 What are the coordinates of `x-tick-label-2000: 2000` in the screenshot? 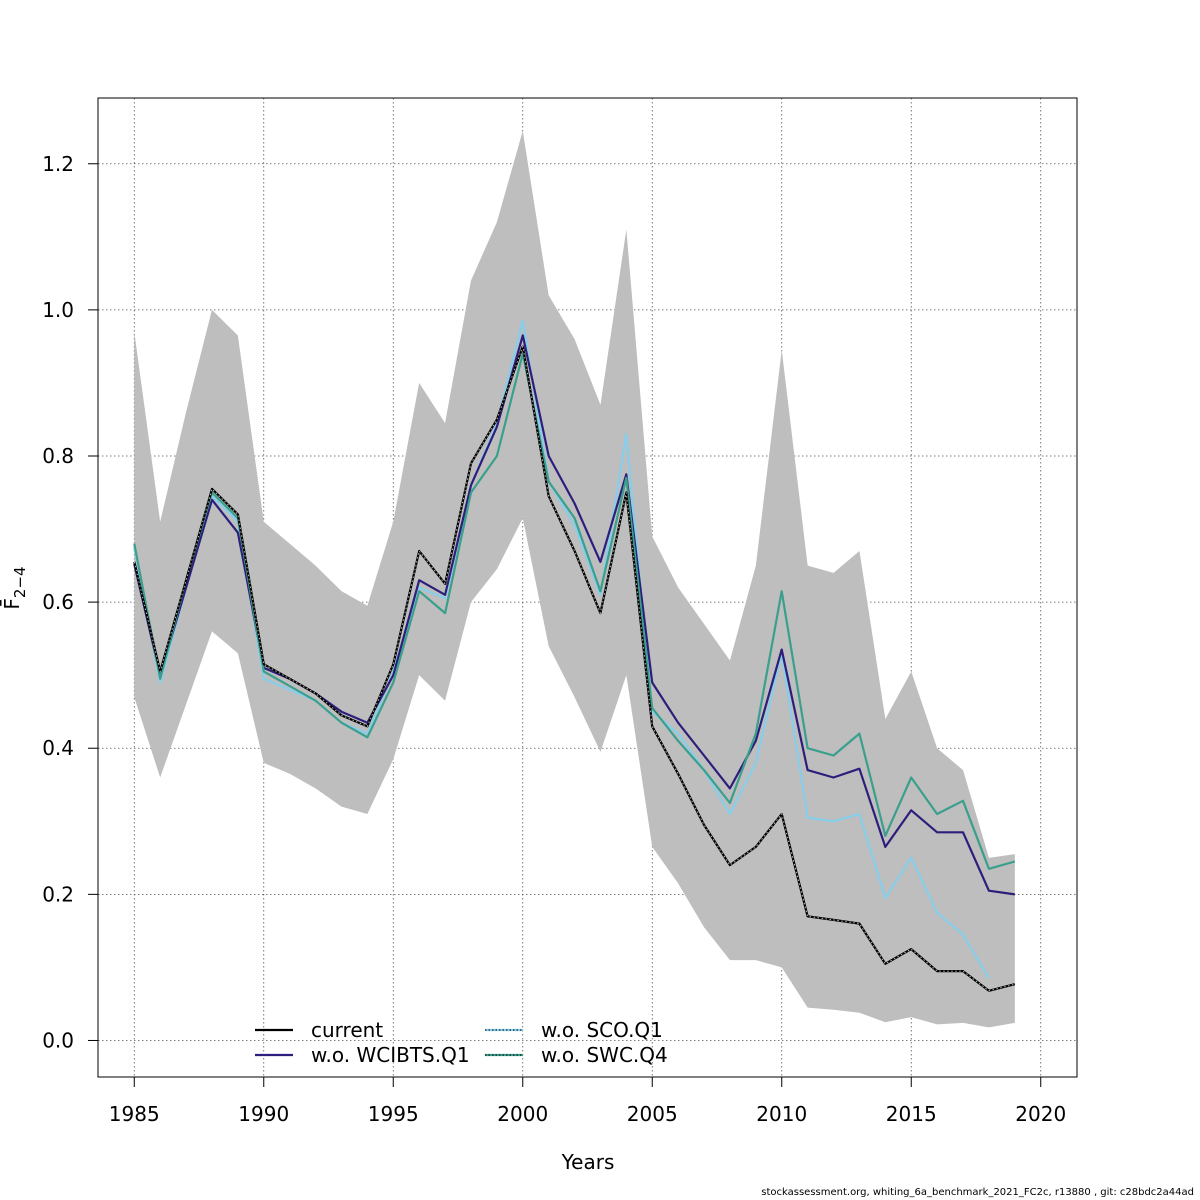 It's located at (522, 1114).